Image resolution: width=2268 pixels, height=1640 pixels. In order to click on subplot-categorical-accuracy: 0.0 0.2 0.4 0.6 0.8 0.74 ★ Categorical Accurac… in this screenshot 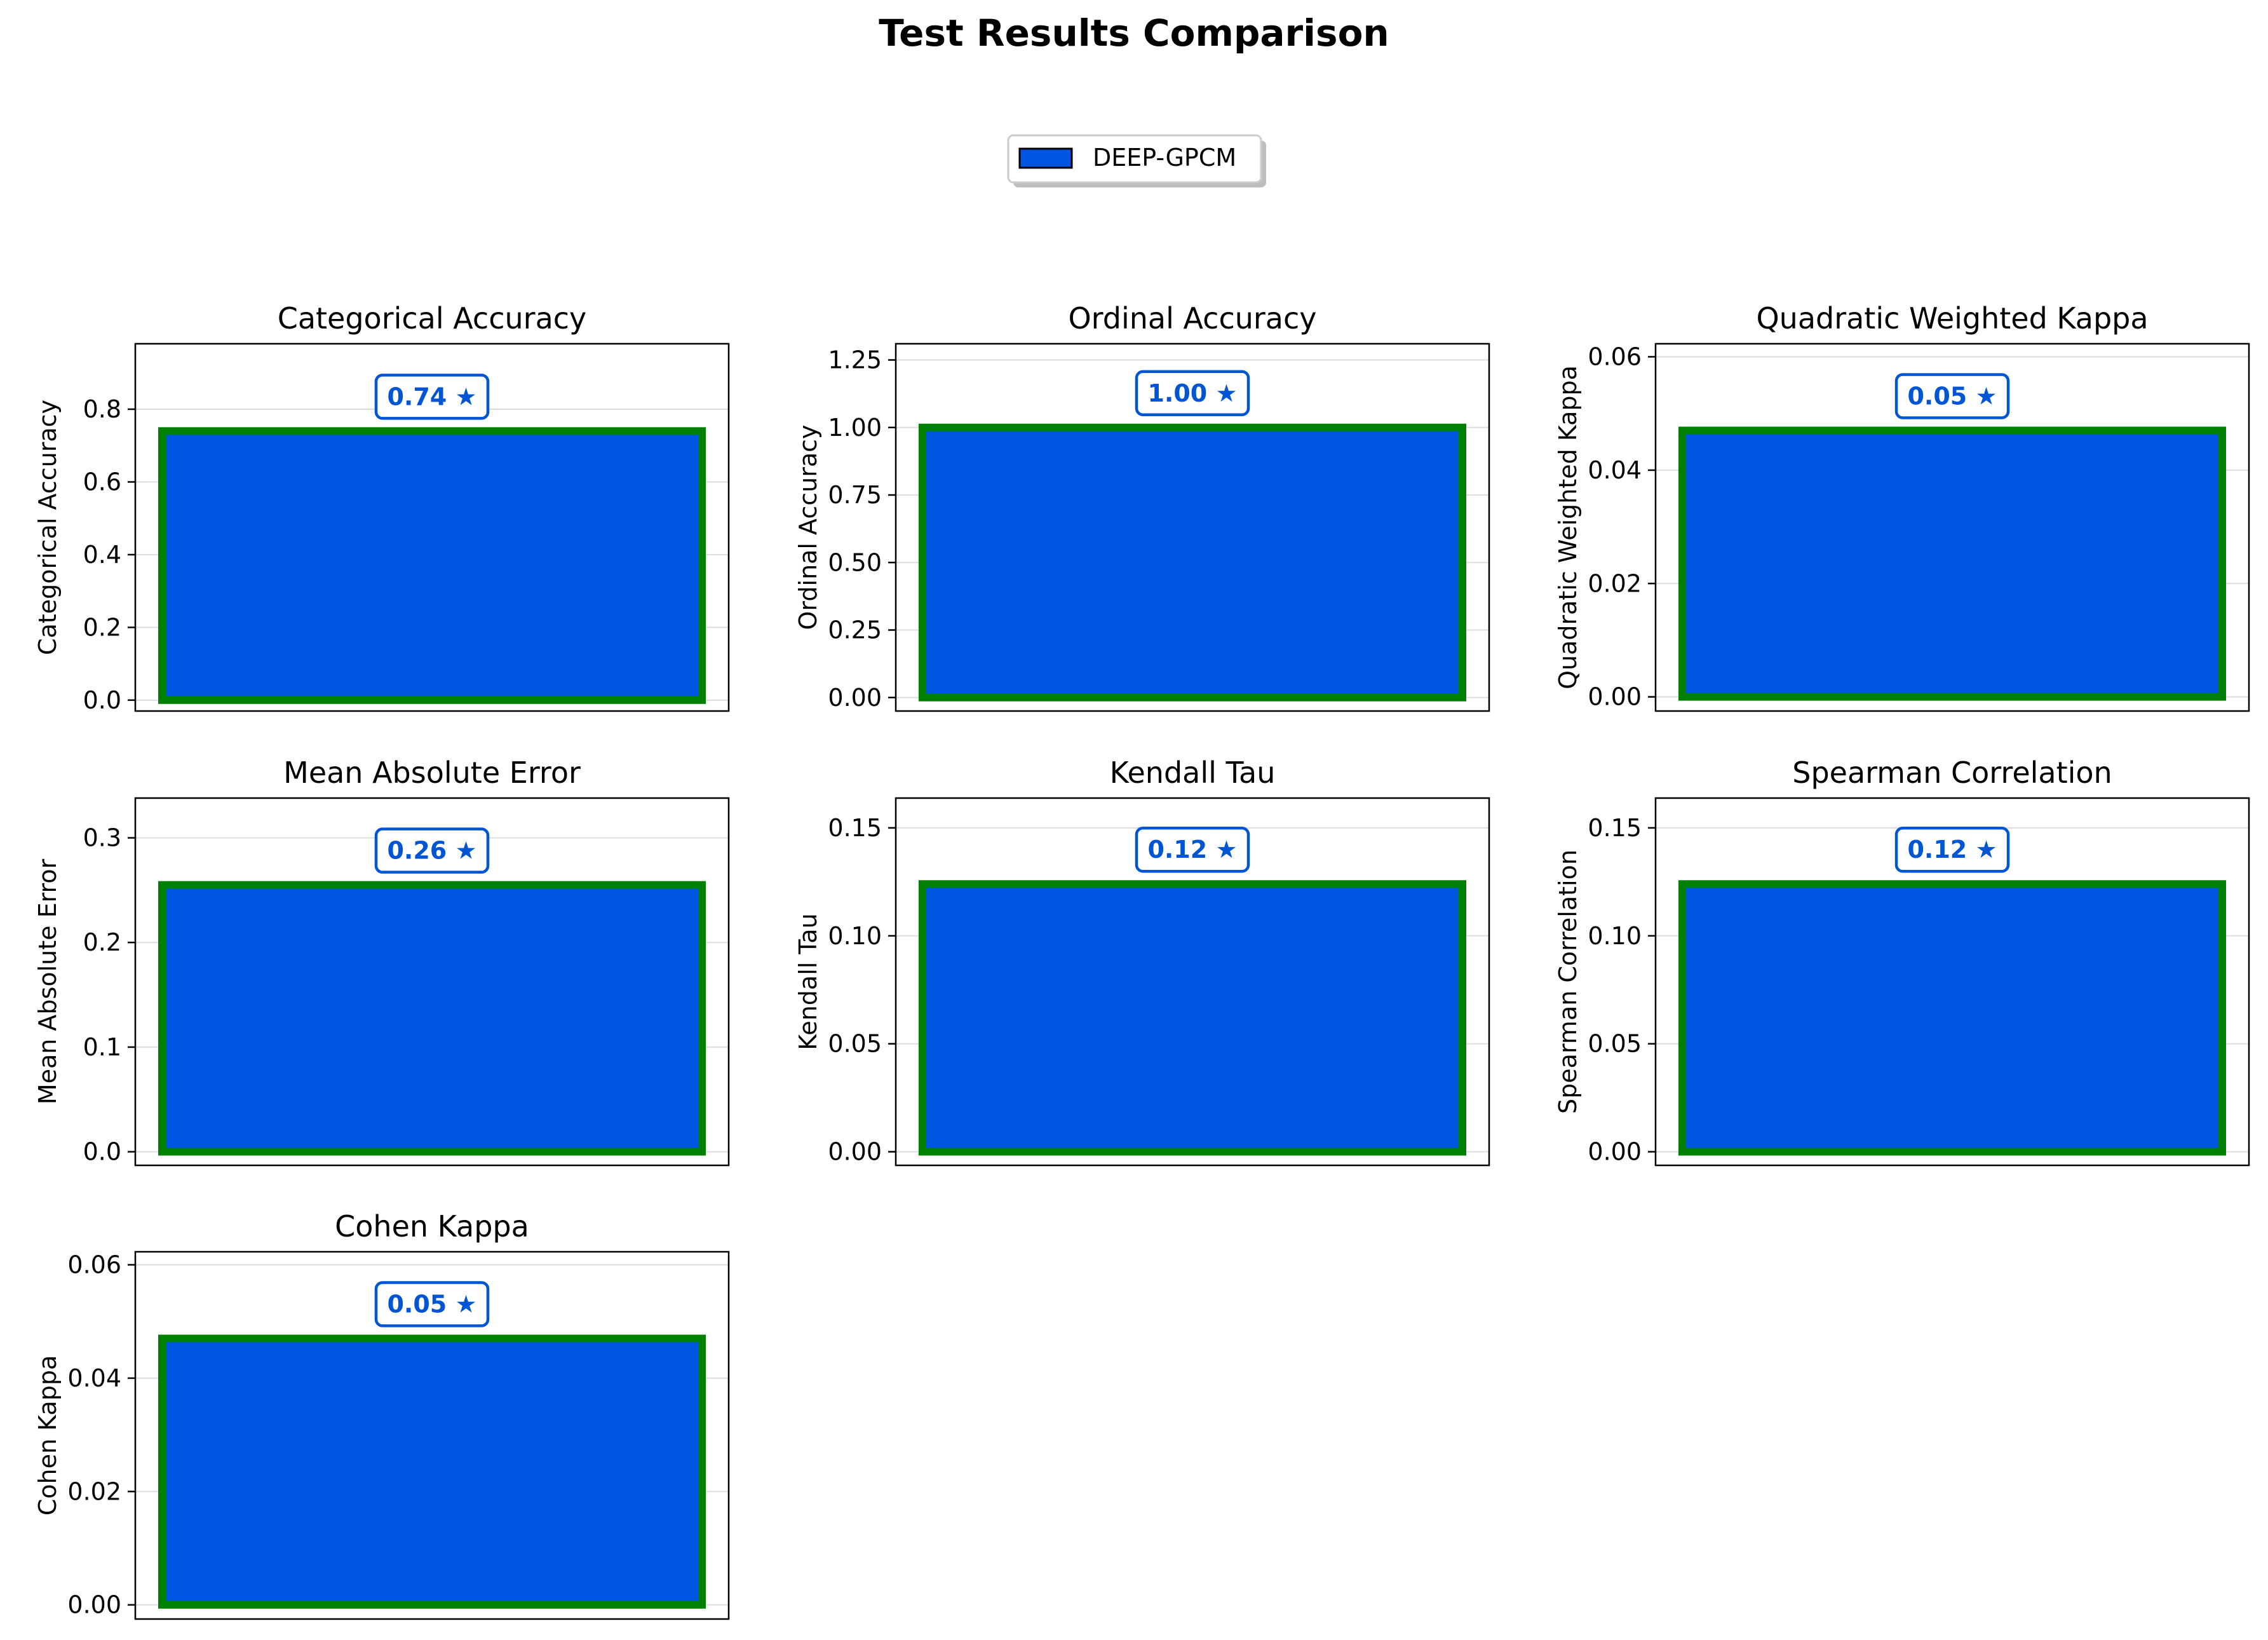, I will do `click(382, 507)`.